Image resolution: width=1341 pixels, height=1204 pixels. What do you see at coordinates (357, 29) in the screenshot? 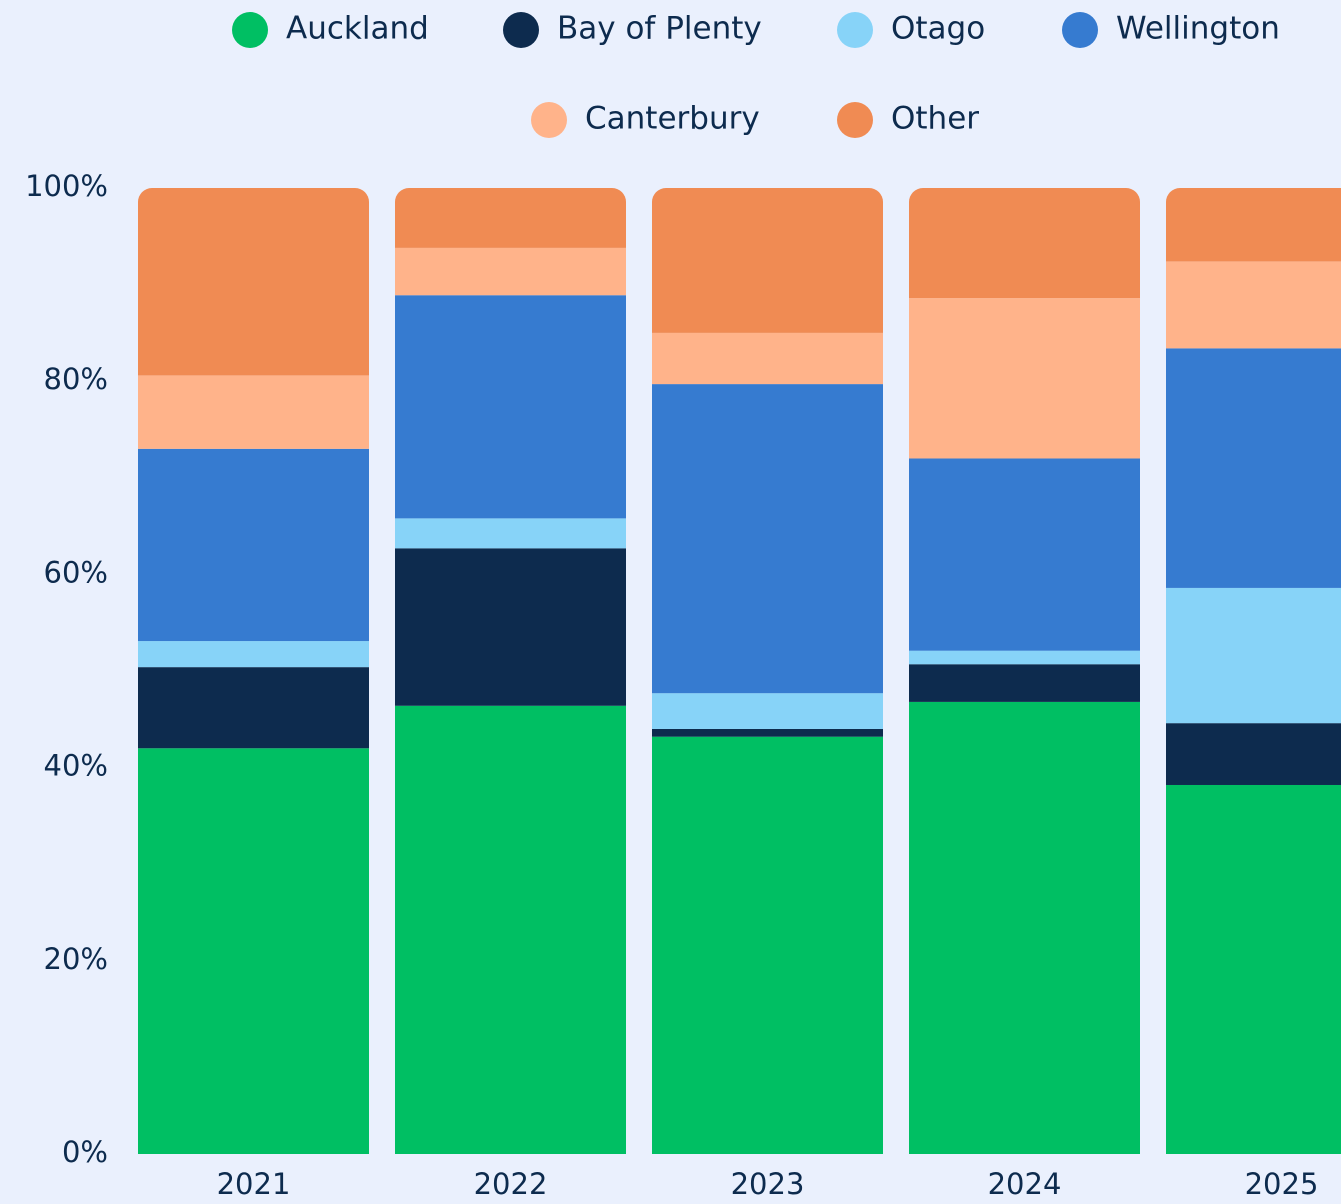
I see `legend-label: Auckland` at bounding box center [357, 29].